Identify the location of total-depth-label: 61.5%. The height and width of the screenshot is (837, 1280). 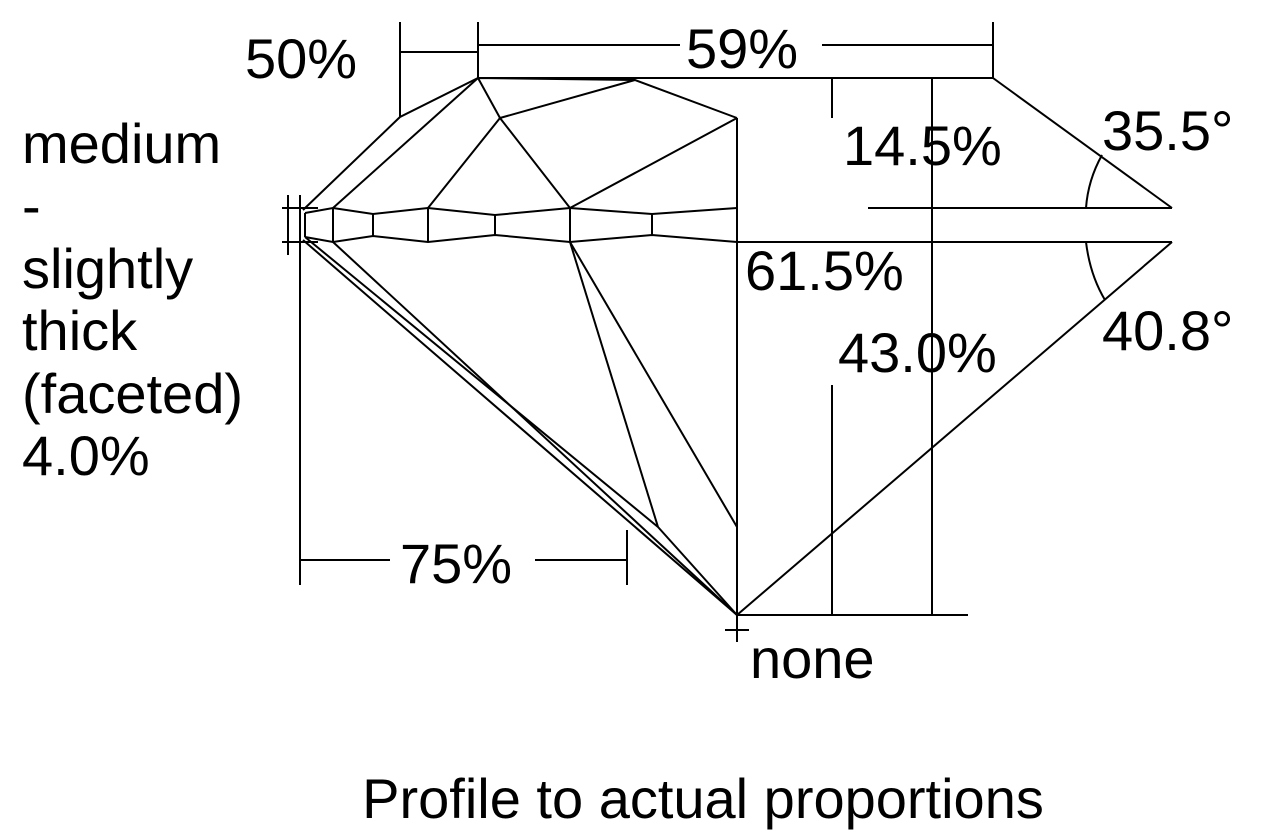
(824, 270).